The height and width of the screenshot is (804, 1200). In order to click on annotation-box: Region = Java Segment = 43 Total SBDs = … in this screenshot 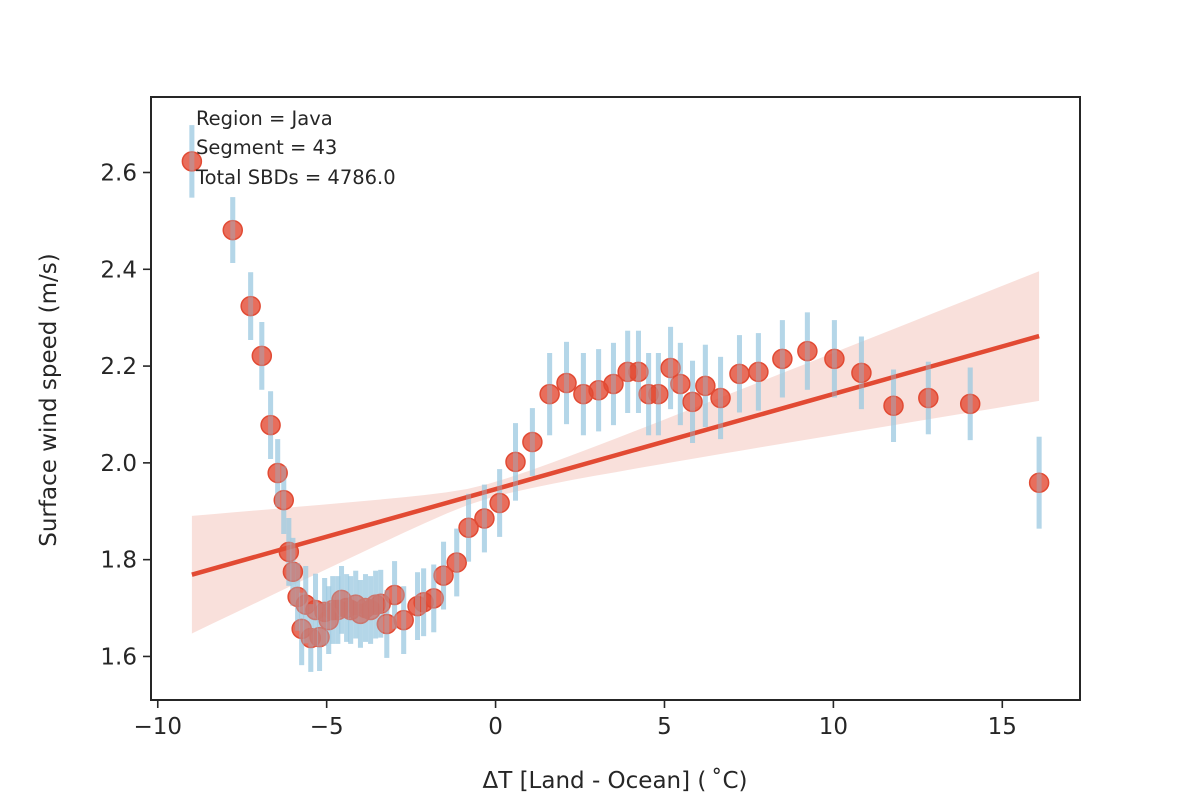, I will do `click(295, 148)`.